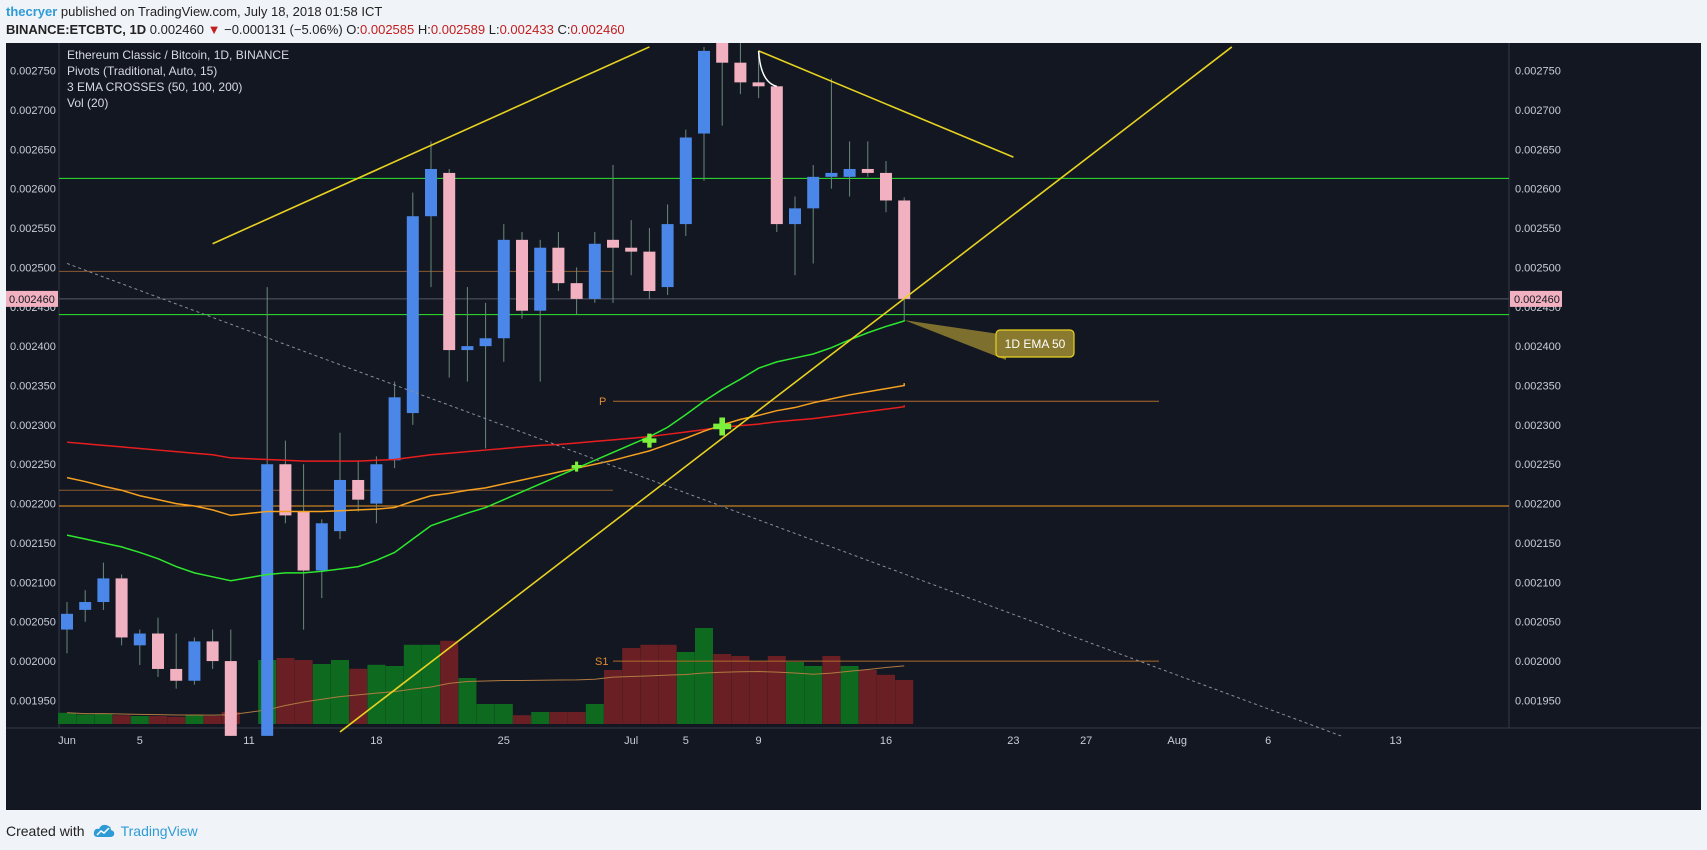  What do you see at coordinates (1086, 741) in the screenshot?
I see `x-tick: 27` at bounding box center [1086, 741].